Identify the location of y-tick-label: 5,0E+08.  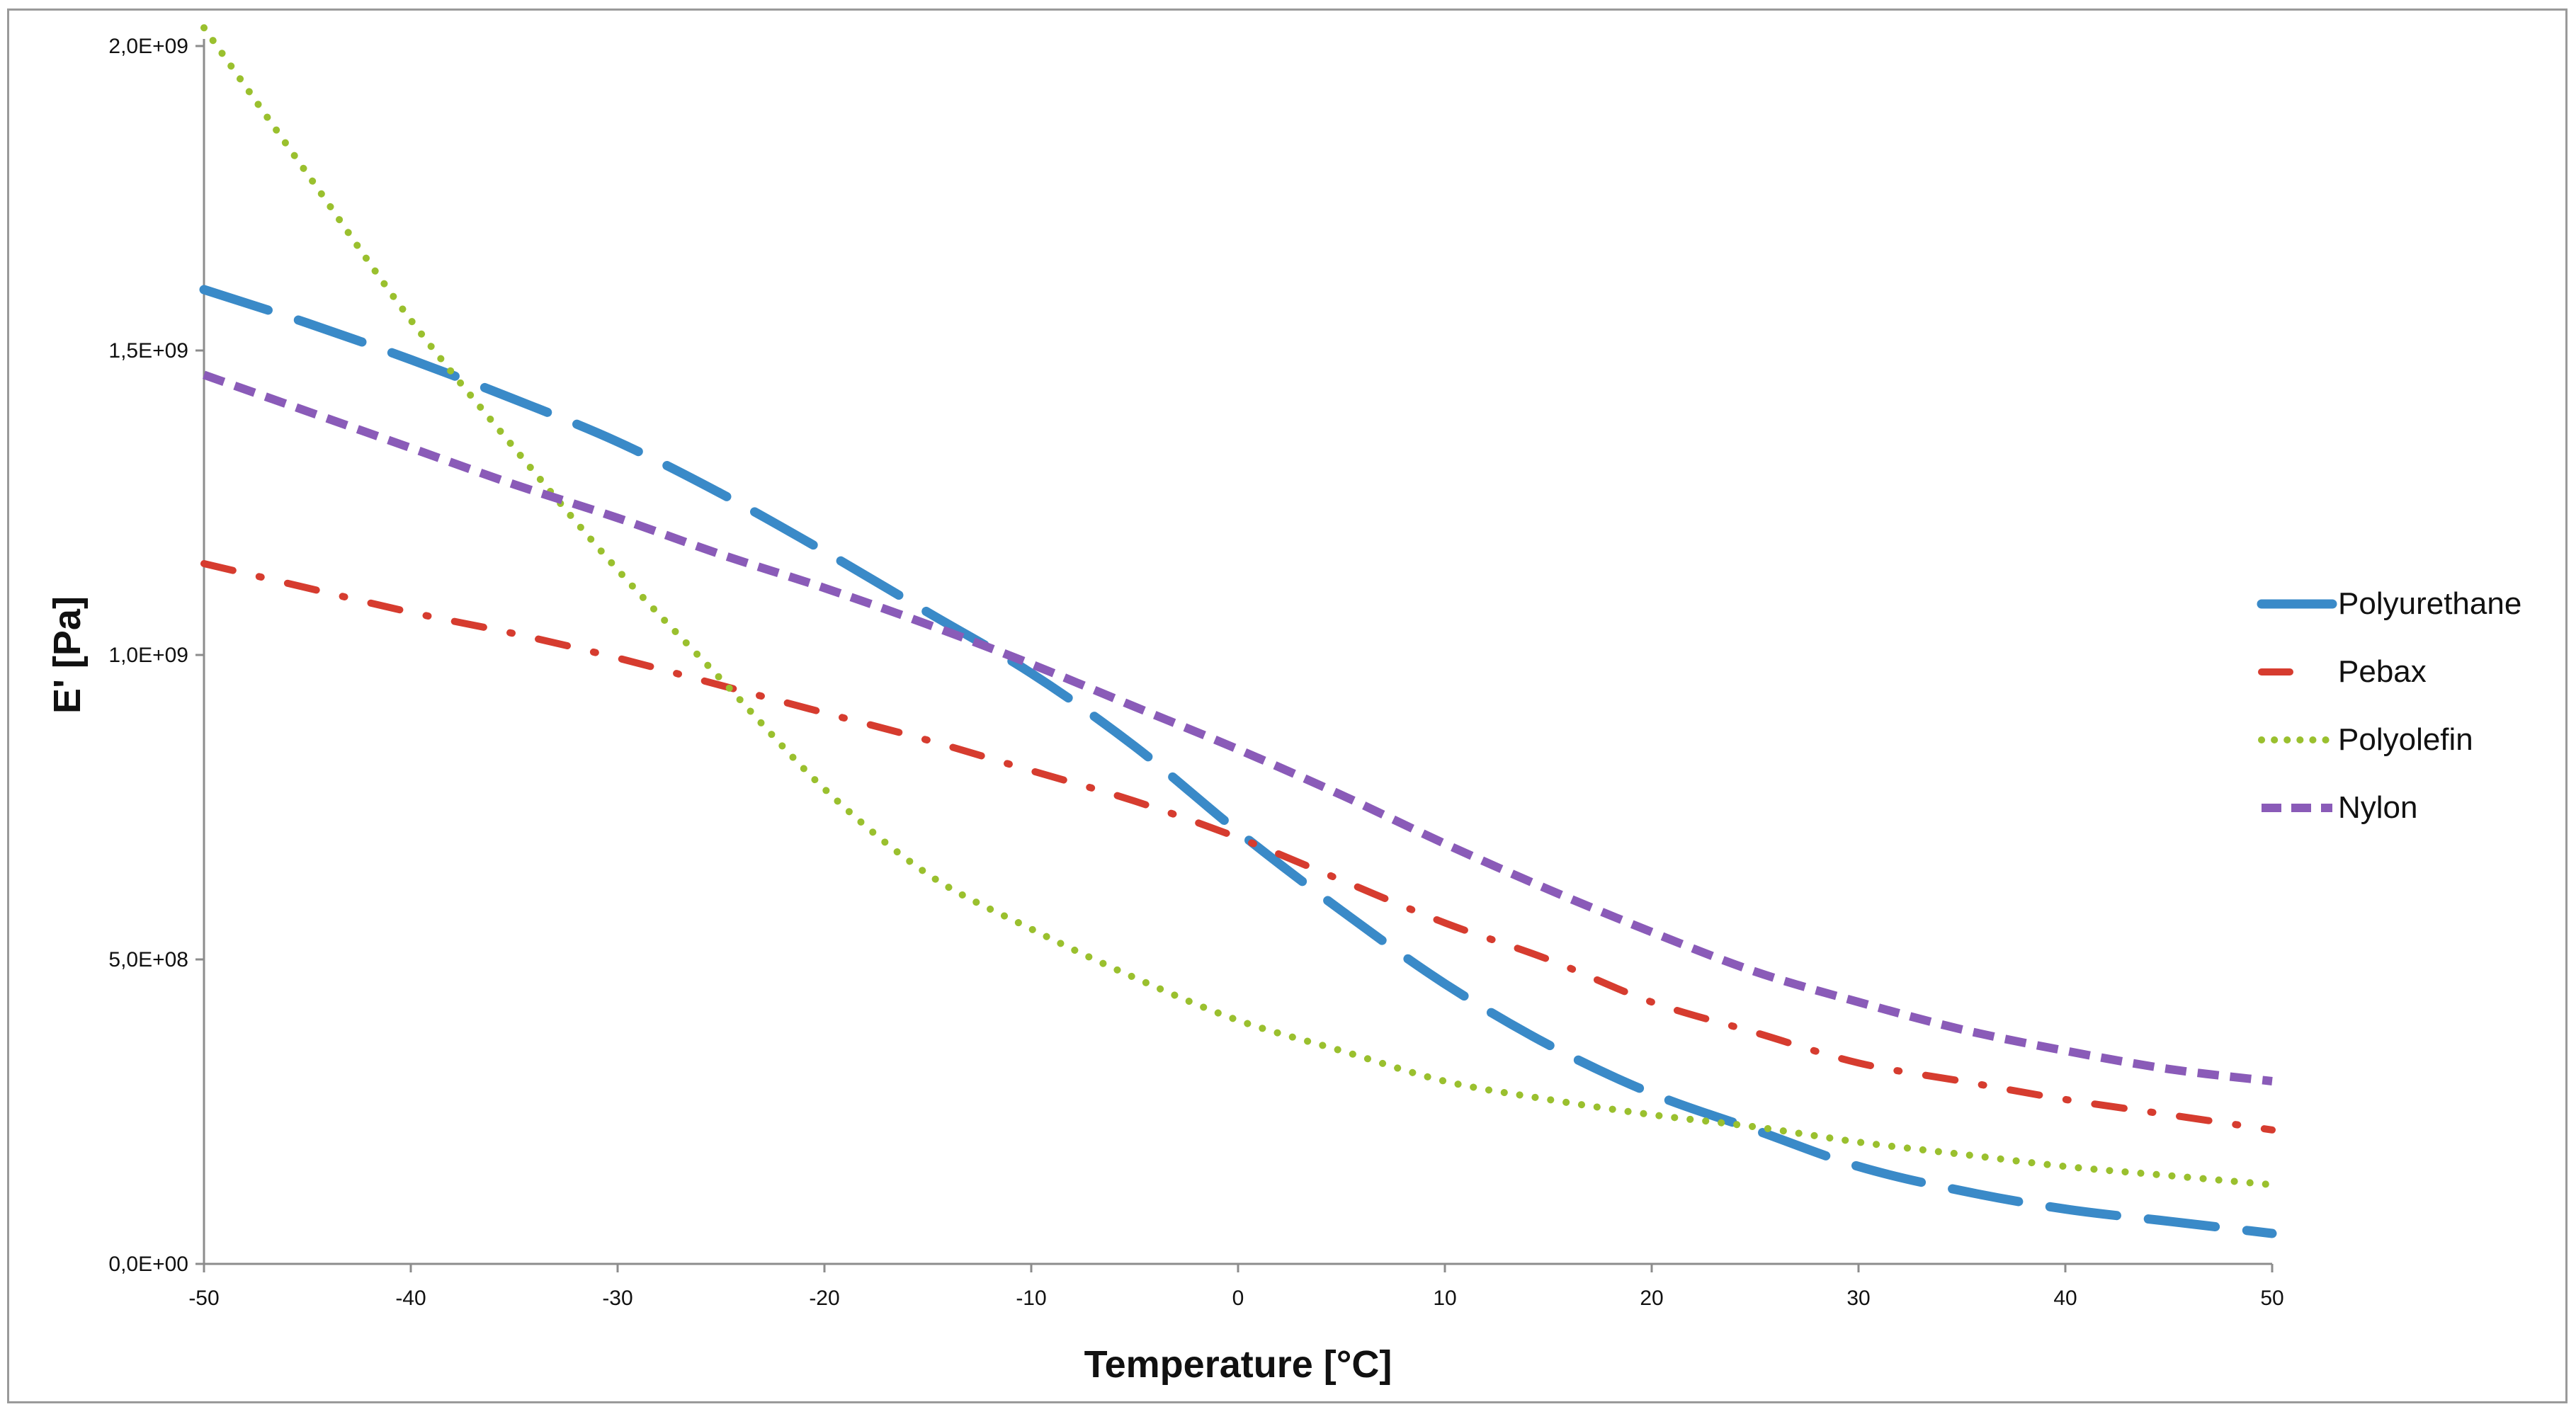
(148, 959).